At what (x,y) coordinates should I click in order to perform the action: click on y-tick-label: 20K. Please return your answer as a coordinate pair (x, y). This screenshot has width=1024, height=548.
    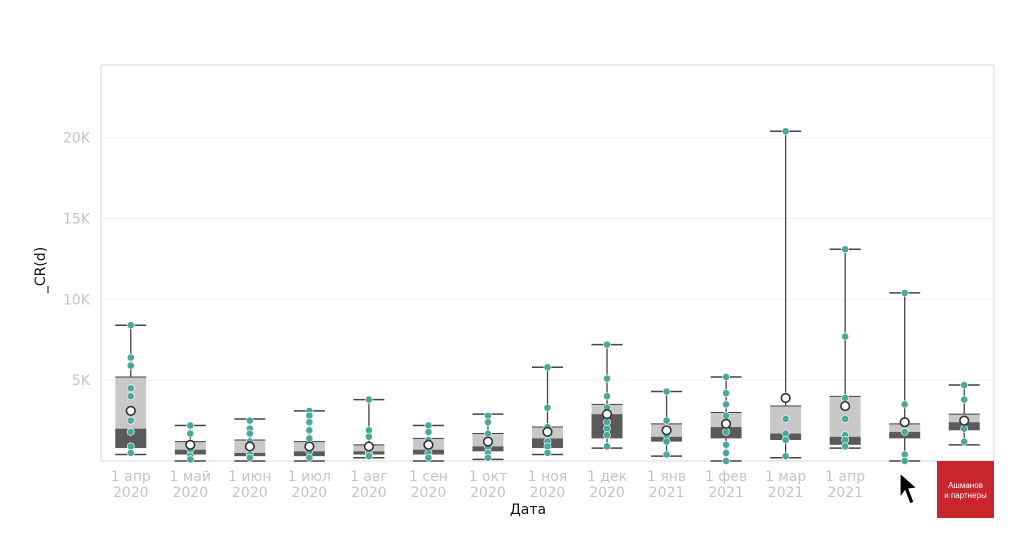
    Looking at the image, I should click on (77, 139).